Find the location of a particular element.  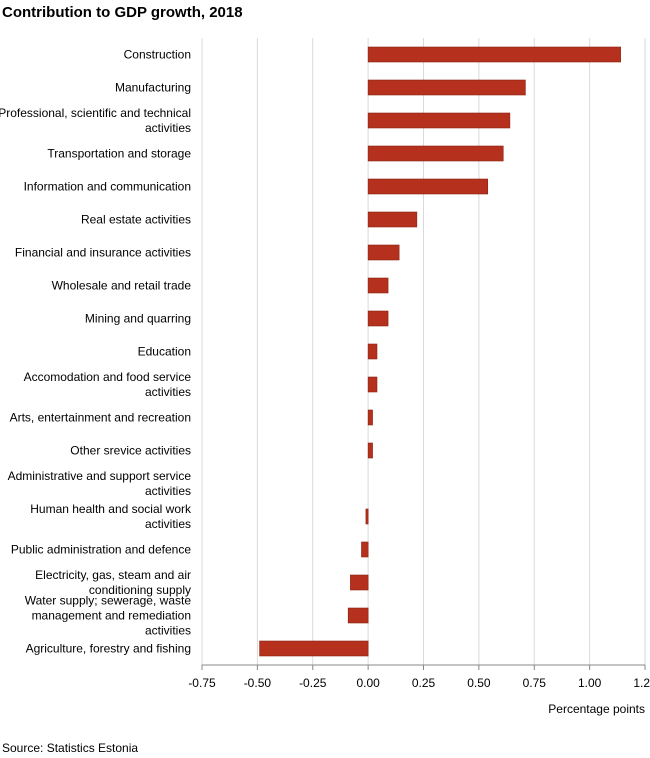

category-label: Accomodation and food service activities is located at coordinates (108, 384).